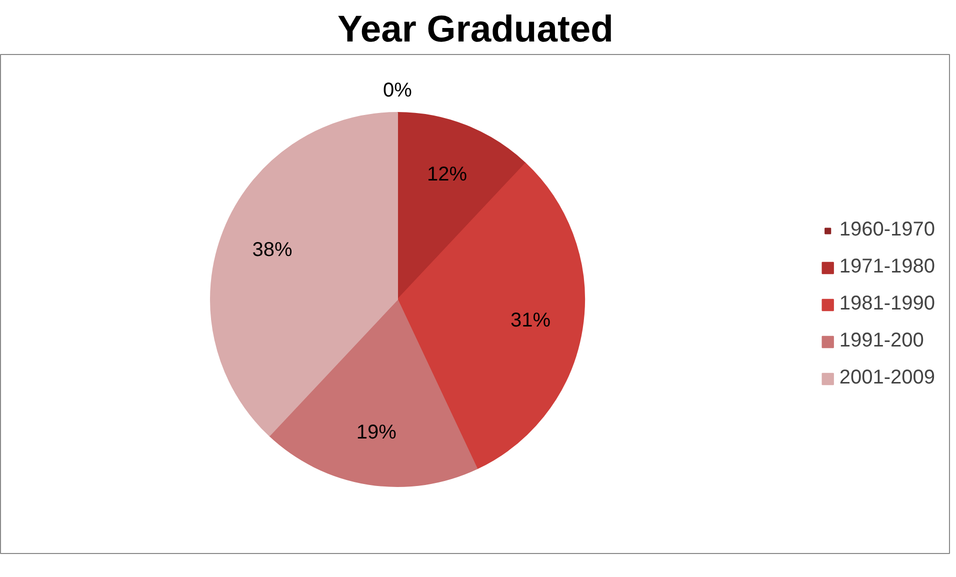 The height and width of the screenshot is (577, 956). I want to click on data-label: 12%, so click(447, 174).